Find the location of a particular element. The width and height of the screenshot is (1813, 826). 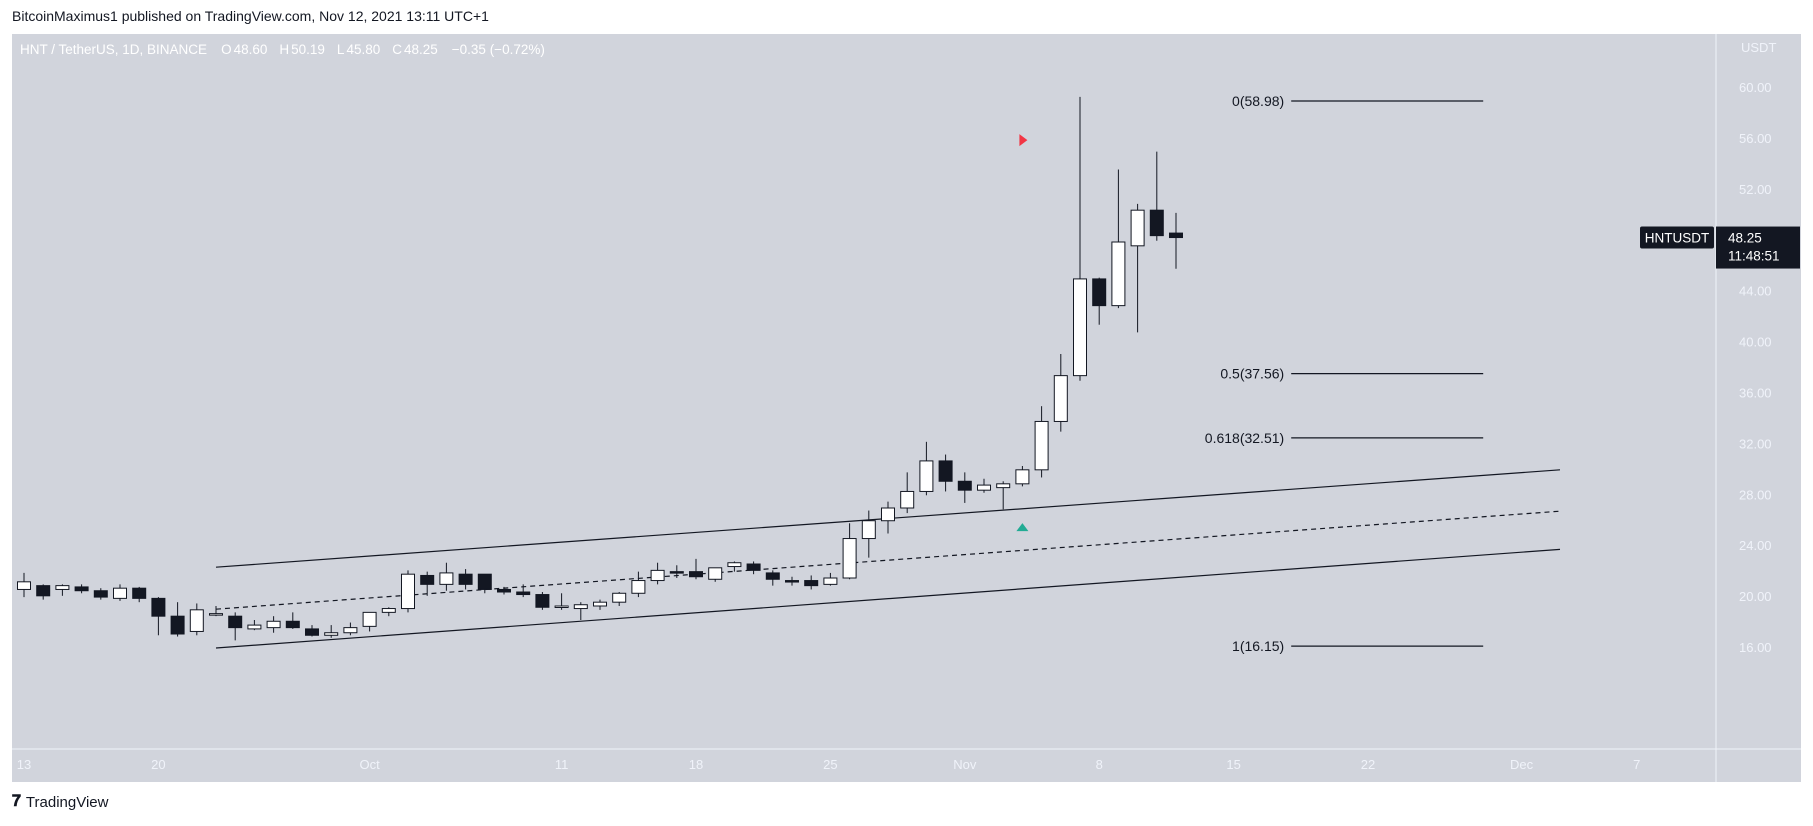

symbol-tag-background is located at coordinates (1677, 237).